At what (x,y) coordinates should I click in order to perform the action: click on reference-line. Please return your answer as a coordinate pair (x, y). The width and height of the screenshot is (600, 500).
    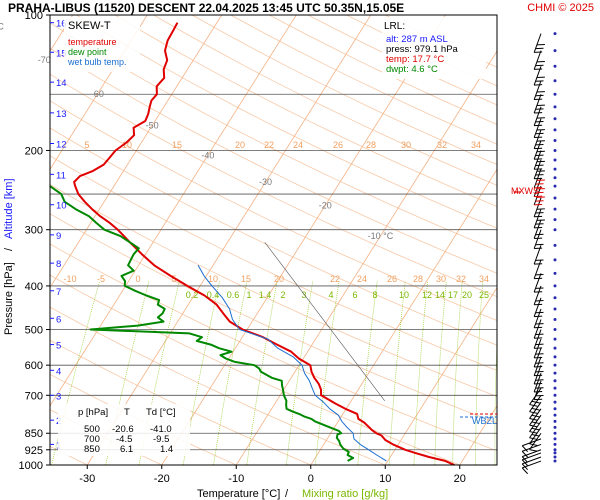
    Looking at the image, I should click on (324, 321).